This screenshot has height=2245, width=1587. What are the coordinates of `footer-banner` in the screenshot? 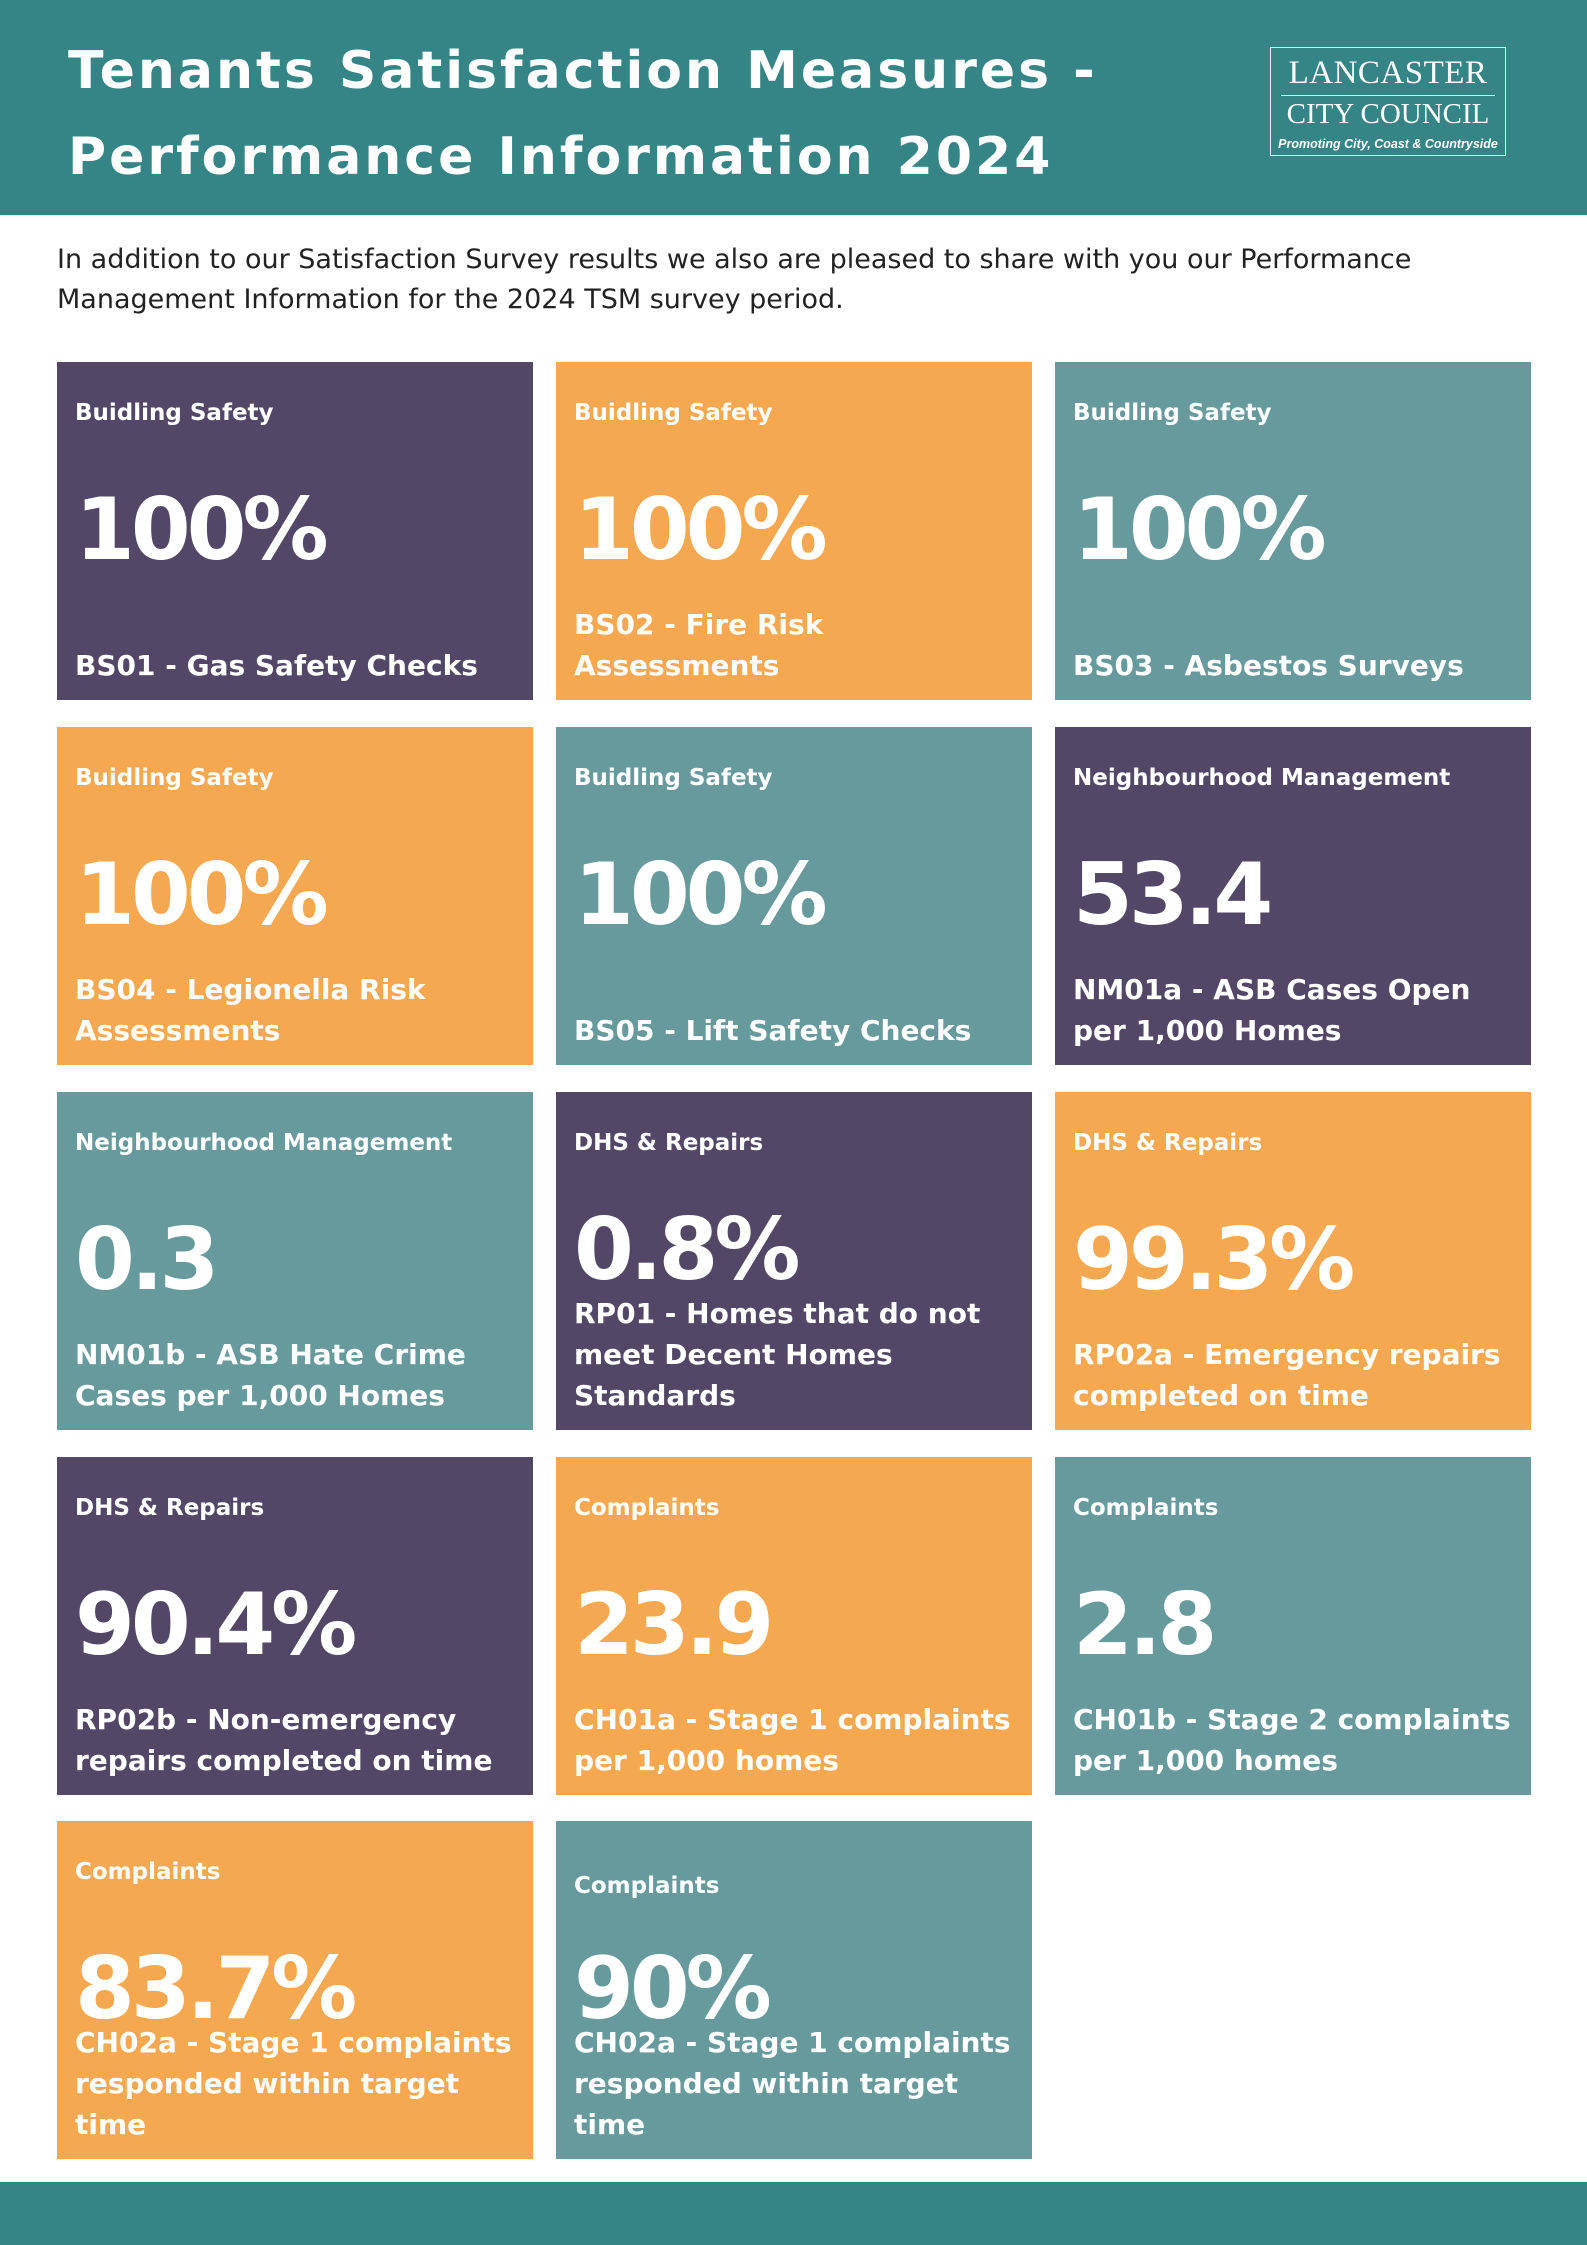 It's located at (793, 2213).